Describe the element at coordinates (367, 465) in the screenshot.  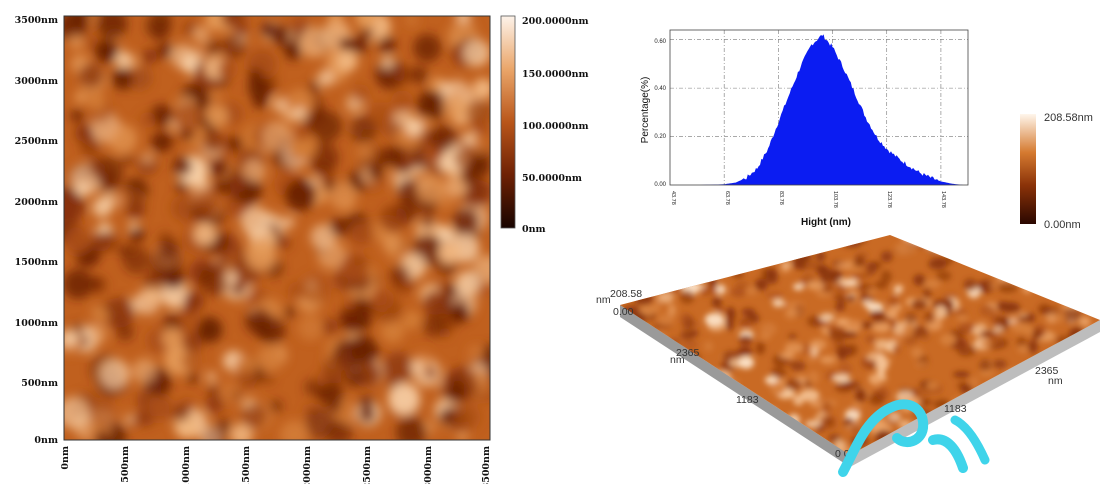
I see `x-tick-label: 2500nm` at that location.